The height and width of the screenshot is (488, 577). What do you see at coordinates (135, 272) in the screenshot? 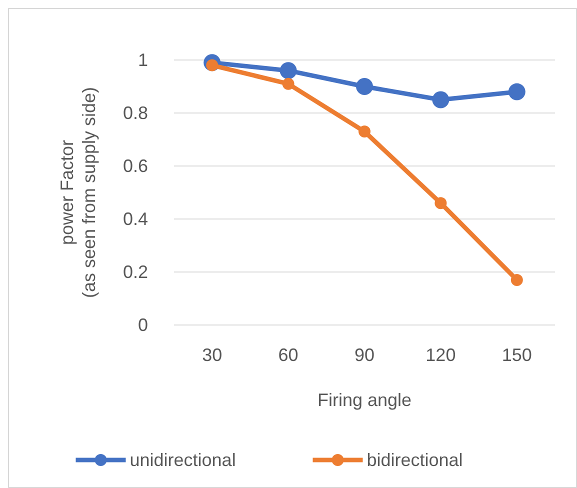
I see `y-tick-label: 0.2` at bounding box center [135, 272].